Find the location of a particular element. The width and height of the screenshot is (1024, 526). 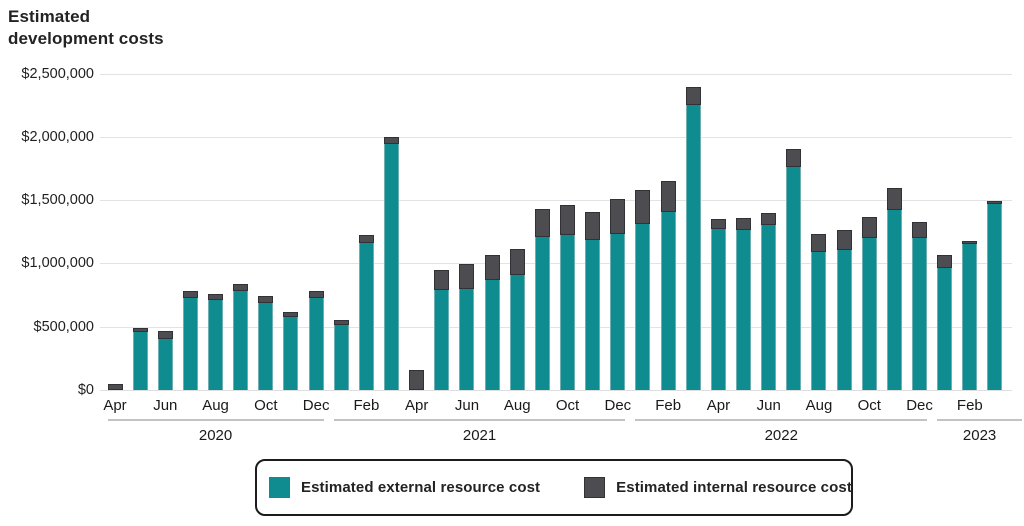

legend-item-external: Estimated external resource cost is located at coordinates (404, 487).